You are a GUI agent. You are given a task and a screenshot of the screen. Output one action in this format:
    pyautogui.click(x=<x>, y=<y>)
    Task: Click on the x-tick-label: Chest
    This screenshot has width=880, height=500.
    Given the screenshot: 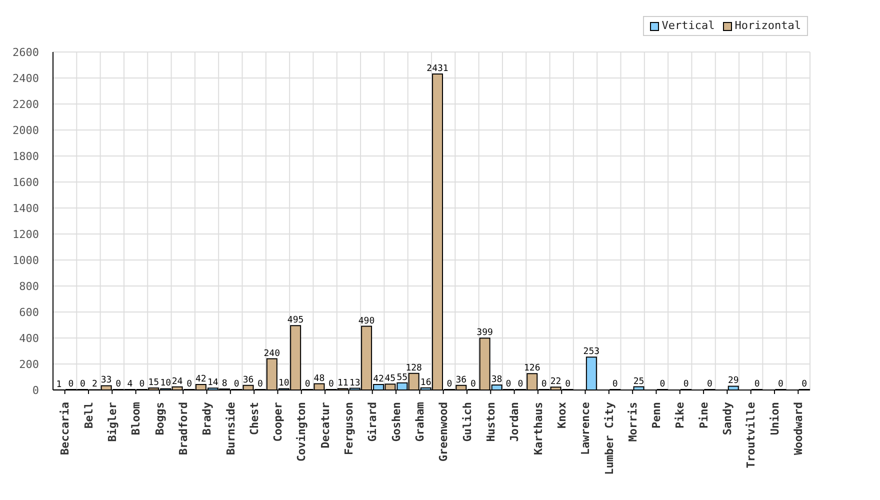 What is the action you would take?
    pyautogui.click(x=254, y=419)
    